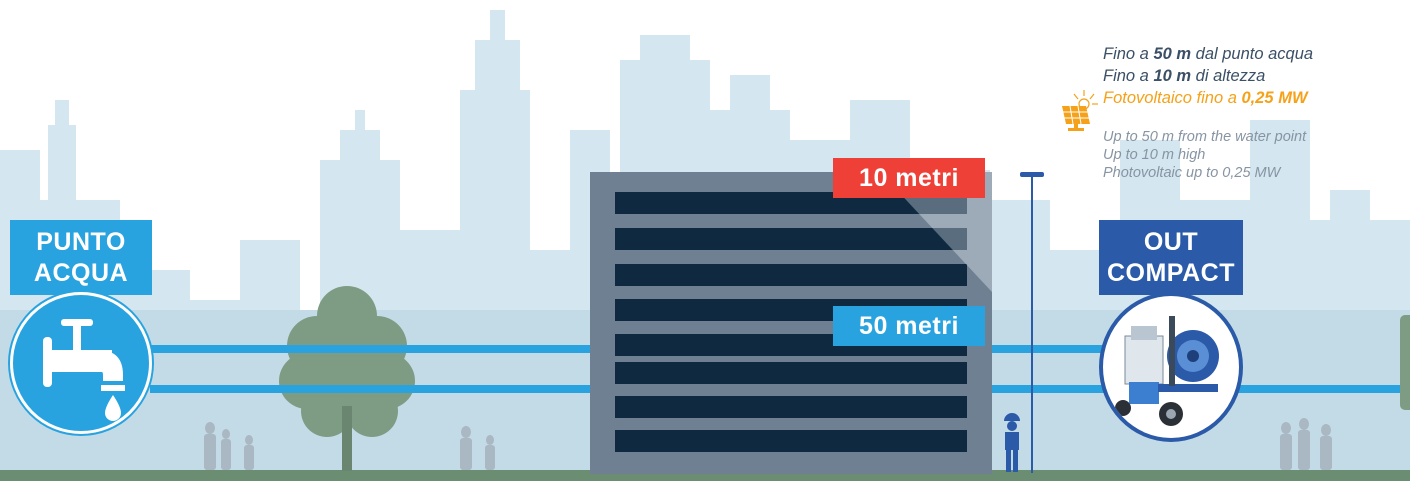 The image size is (1410, 481). What do you see at coordinates (1205, 137) in the screenshot?
I see `info-en-line1: Up to 50 m from the water point` at bounding box center [1205, 137].